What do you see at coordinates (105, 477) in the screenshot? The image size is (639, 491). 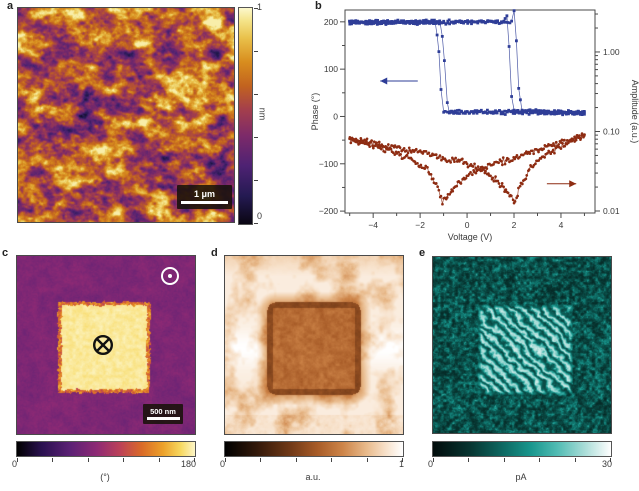 I see `colorbar-c-unit: (°)` at bounding box center [105, 477].